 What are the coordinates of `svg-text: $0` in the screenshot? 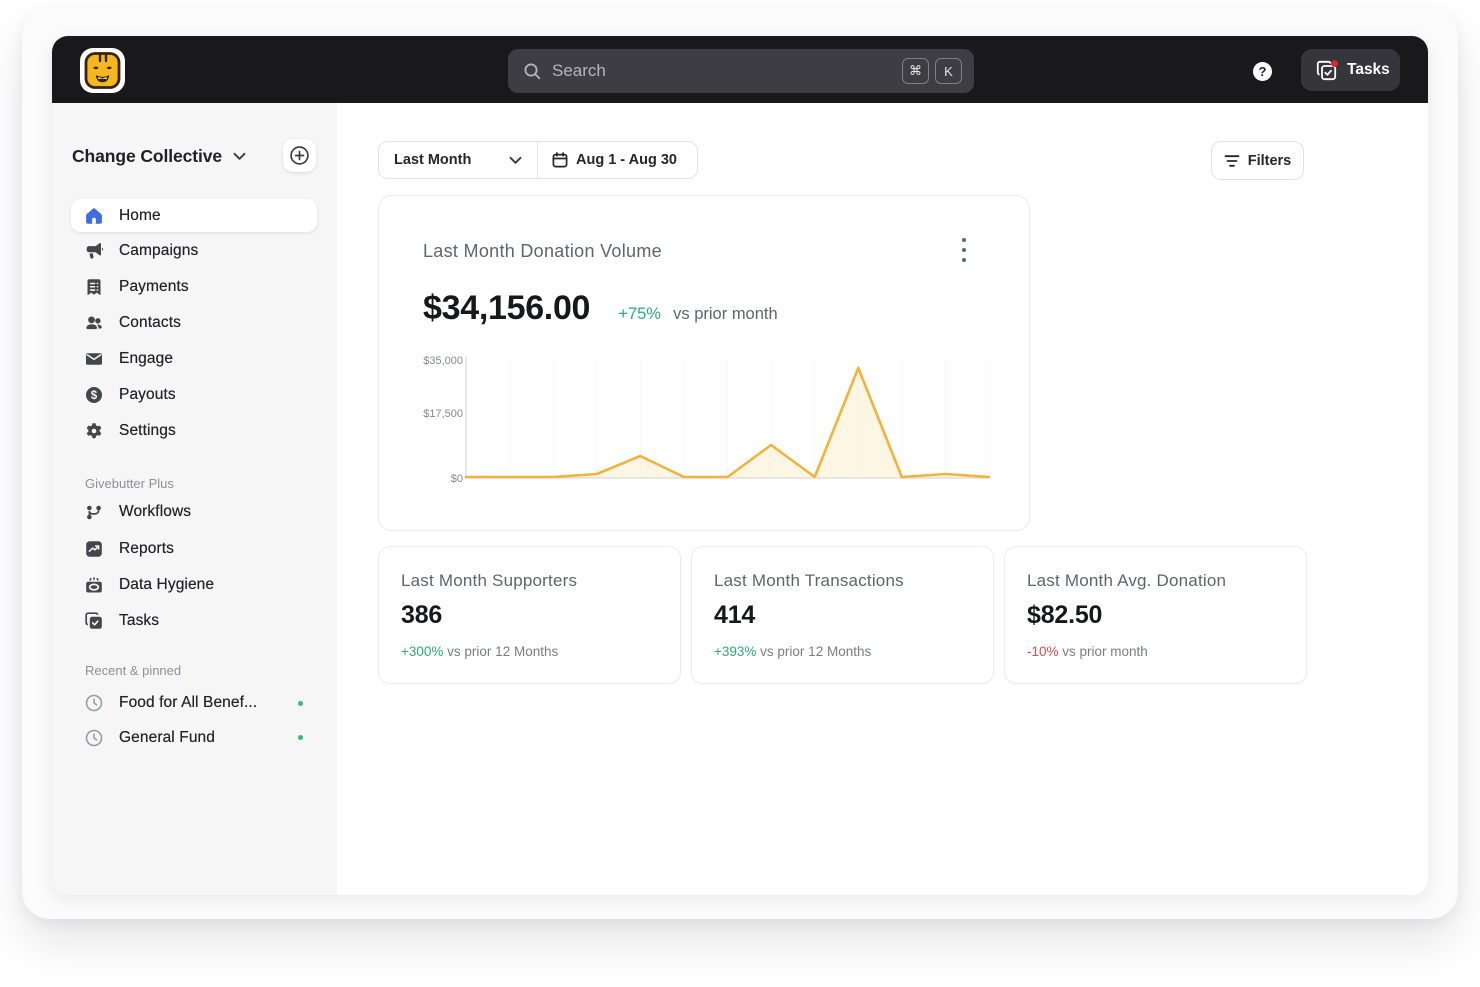 It's located at (457, 479).